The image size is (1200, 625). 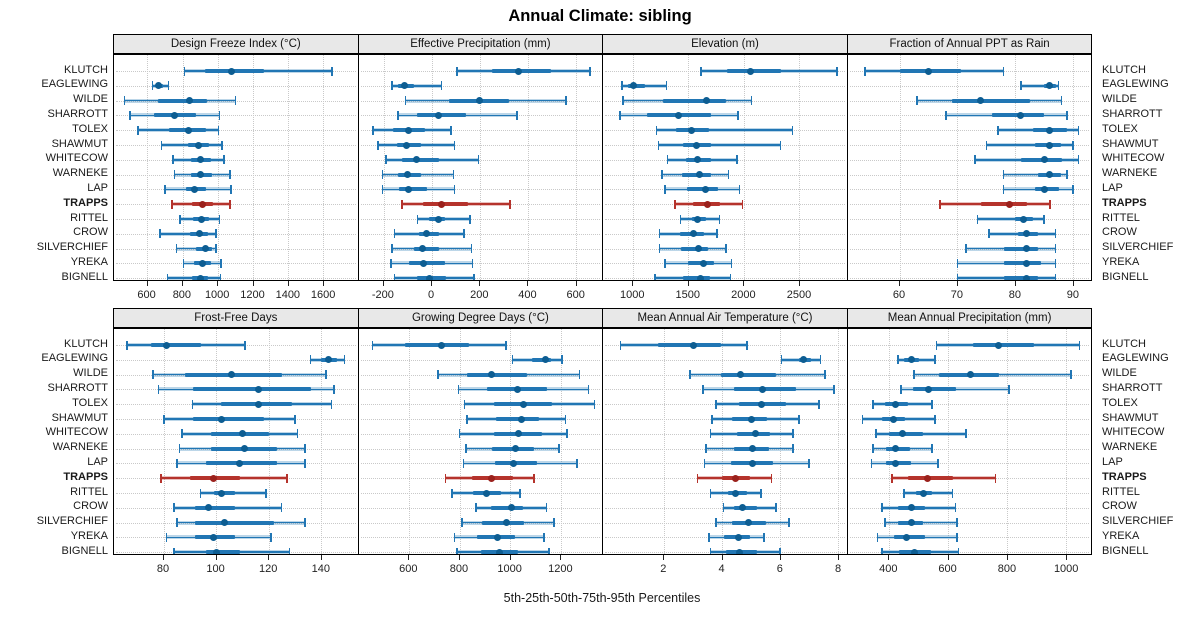 What do you see at coordinates (408, 569) in the screenshot?
I see `axis-tick-label: 600` at bounding box center [408, 569].